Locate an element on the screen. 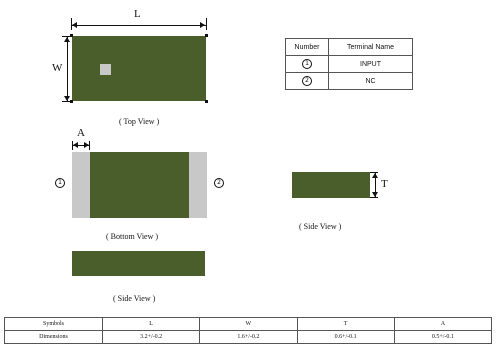 The image size is (496, 351). bottom-view-chip-body is located at coordinates (139, 185).